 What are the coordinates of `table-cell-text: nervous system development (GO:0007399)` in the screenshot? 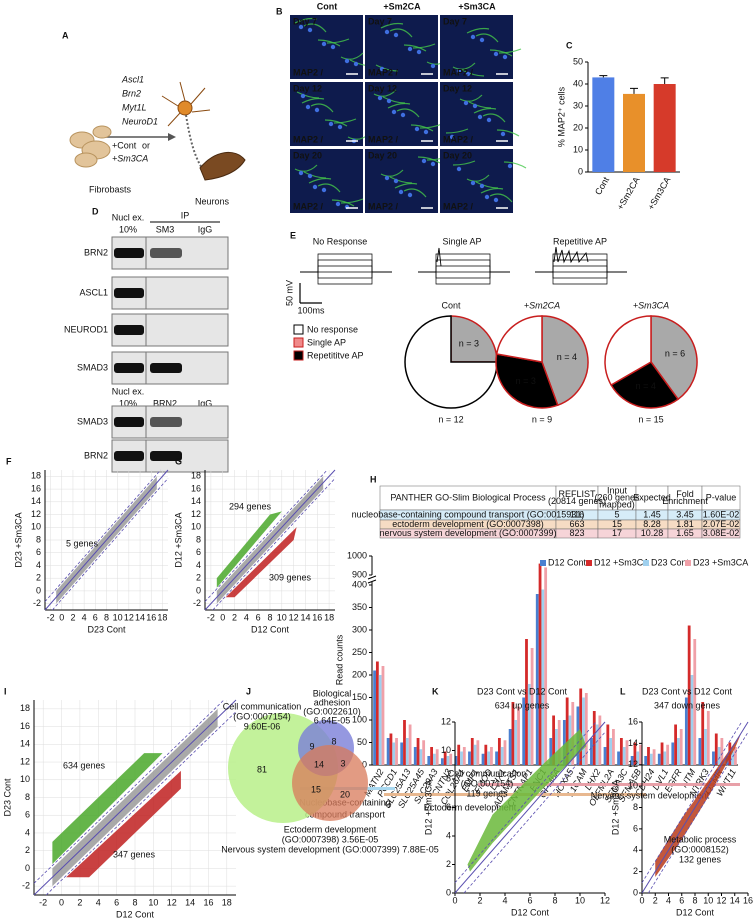 It's located at (467, 533).